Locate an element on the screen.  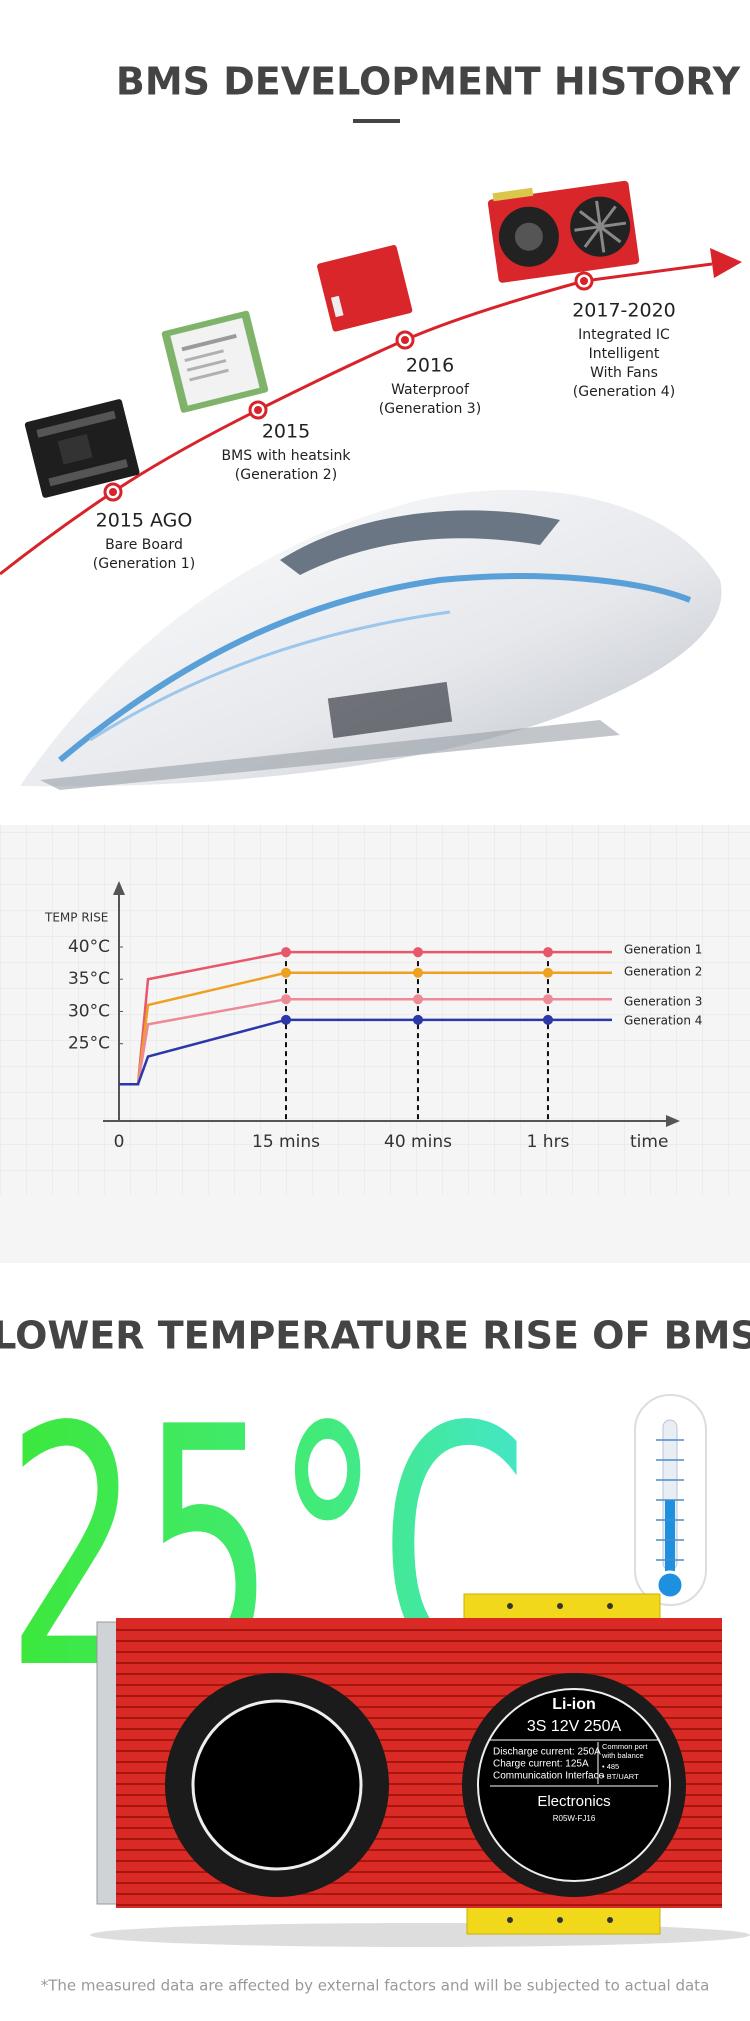
timeline-caption: BMS with heatsink is located at coordinates (287, 456).